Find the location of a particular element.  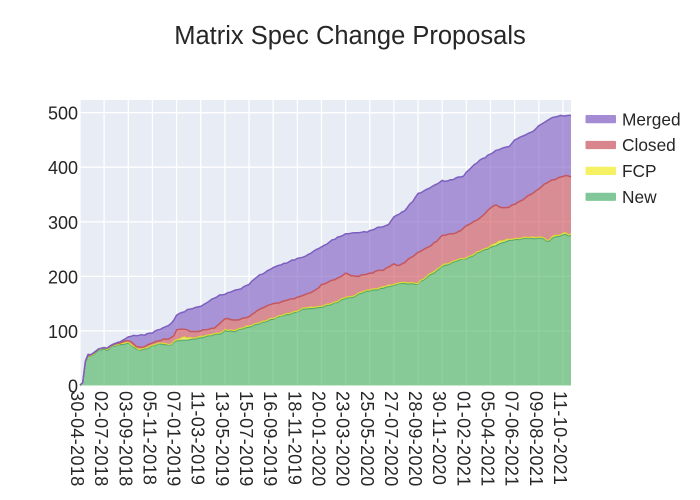

svg-text: 15-07-2019 is located at coordinates (246, 439).